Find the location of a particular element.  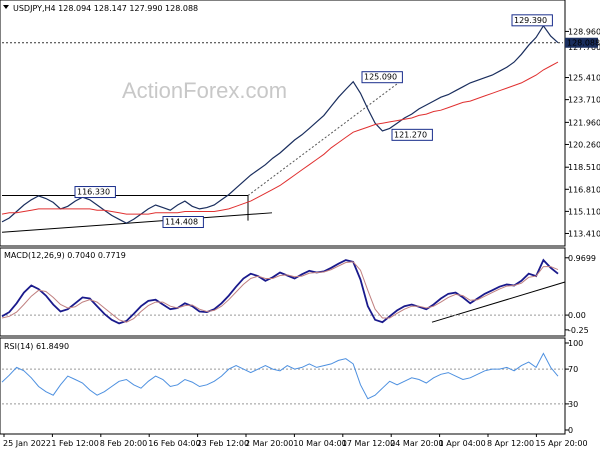

x-tick-label: 8 Apr 12:00 is located at coordinates (510, 443).